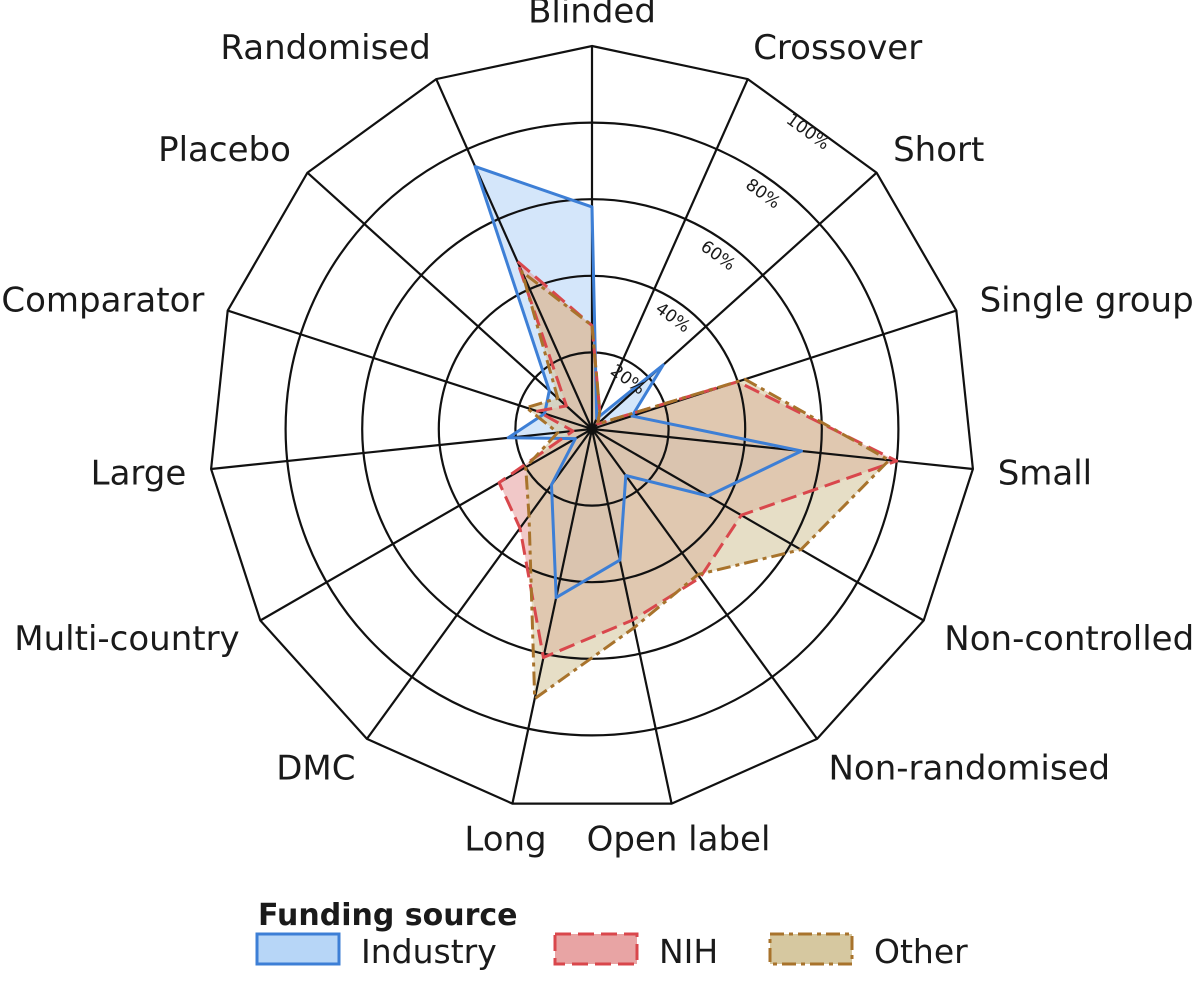 This screenshot has height=987, width=1200. What do you see at coordinates (774, 370) in the screenshot?
I see `grid-spoke-single-group` at bounding box center [774, 370].